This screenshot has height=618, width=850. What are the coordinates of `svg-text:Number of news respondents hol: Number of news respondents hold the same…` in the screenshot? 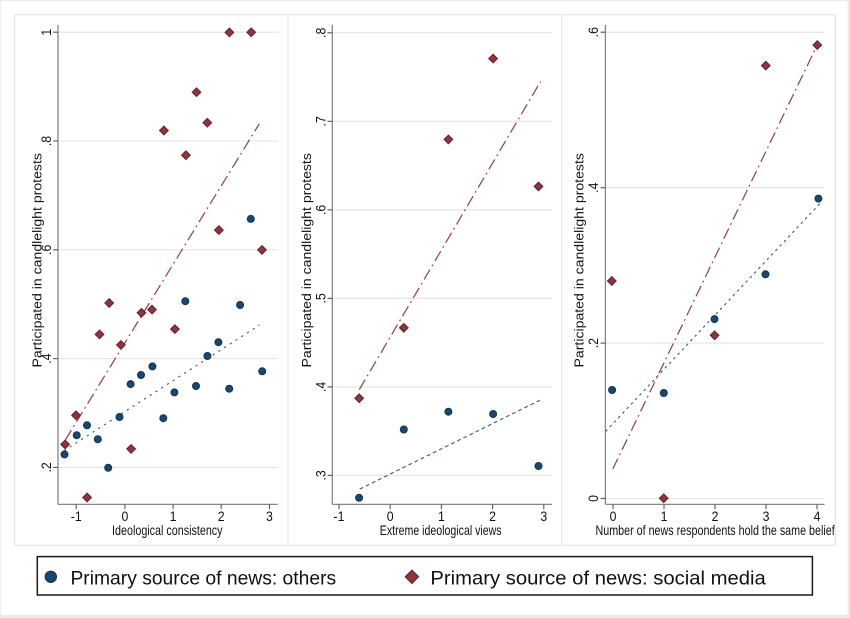 It's located at (715, 530).